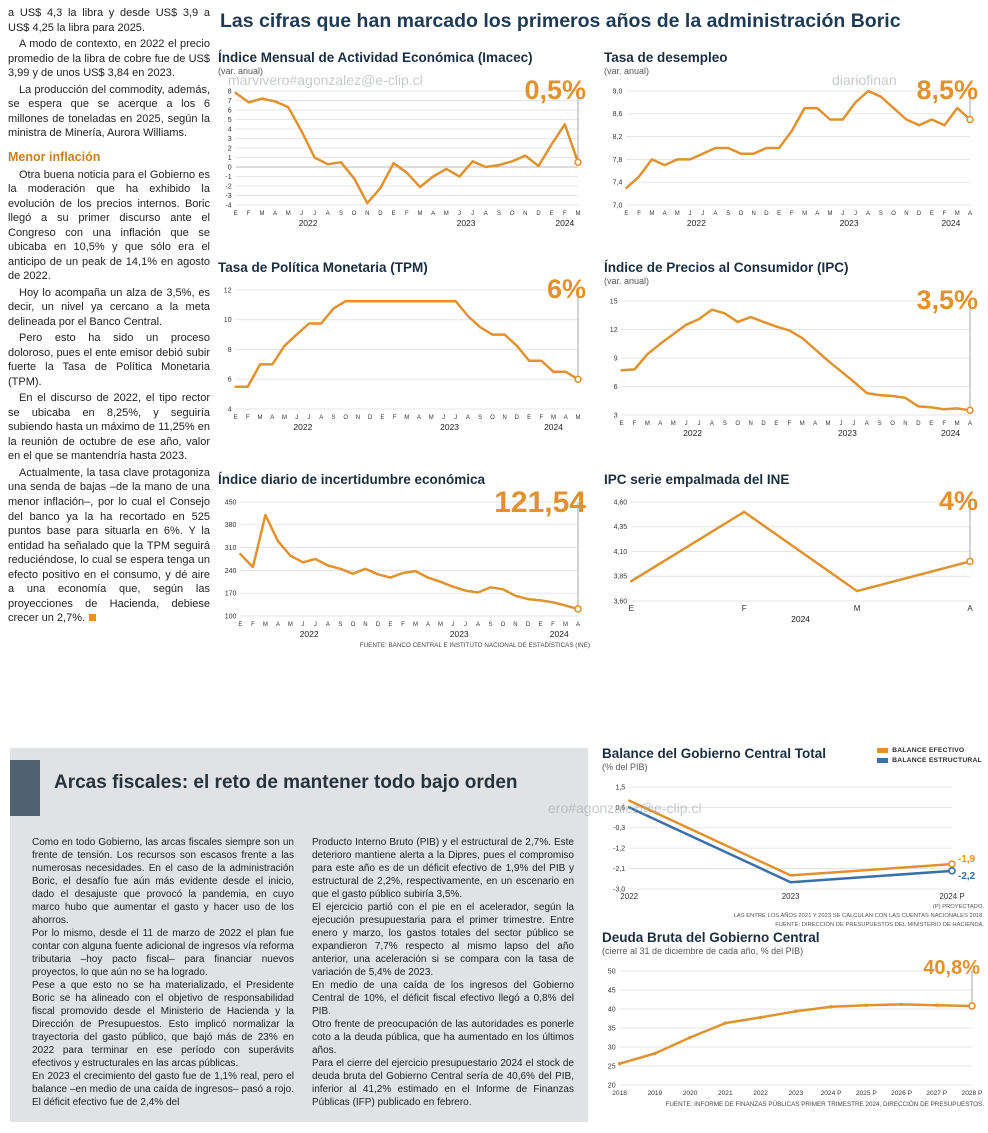  What do you see at coordinates (883, 760) in the screenshot?
I see `legend-swatch-estructural` at bounding box center [883, 760].